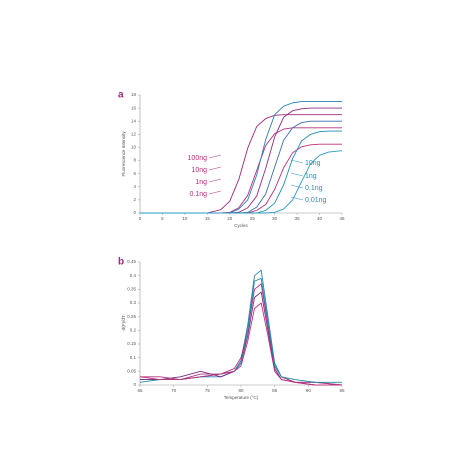  What do you see at coordinates (131, 371) in the screenshot?
I see `y-tick-label: 0.05` at bounding box center [131, 371].